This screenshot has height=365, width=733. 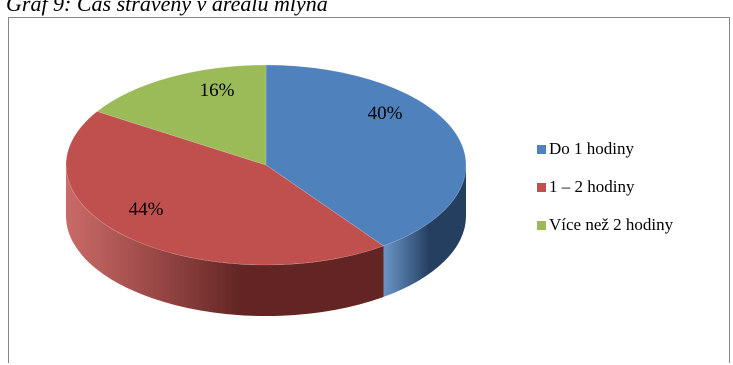 I want to click on data-label-1: 44%, so click(x=146, y=209).